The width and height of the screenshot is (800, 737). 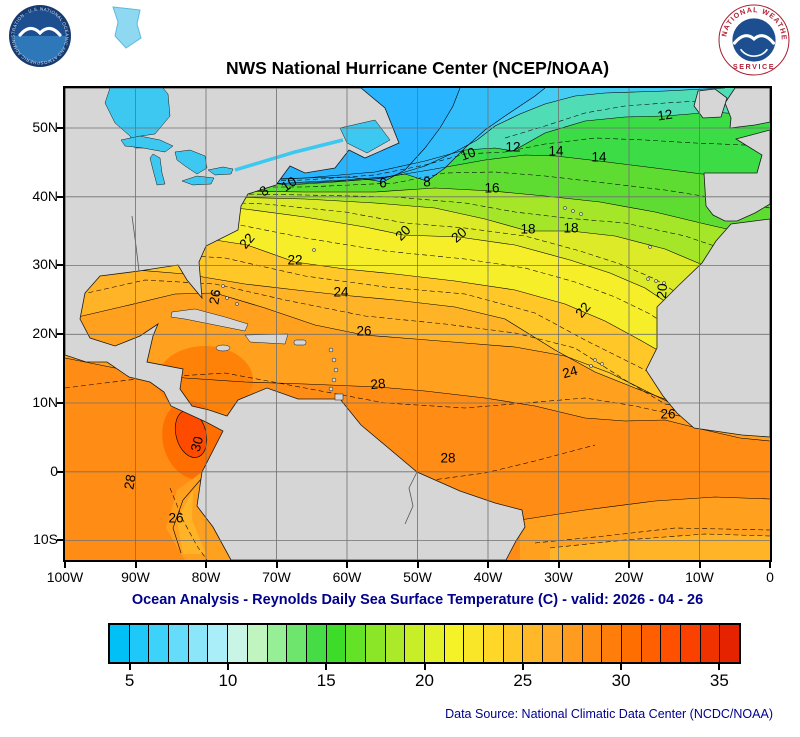 What do you see at coordinates (257, 342) in the screenshot?
I see `caribbean-islands` at bounding box center [257, 342].